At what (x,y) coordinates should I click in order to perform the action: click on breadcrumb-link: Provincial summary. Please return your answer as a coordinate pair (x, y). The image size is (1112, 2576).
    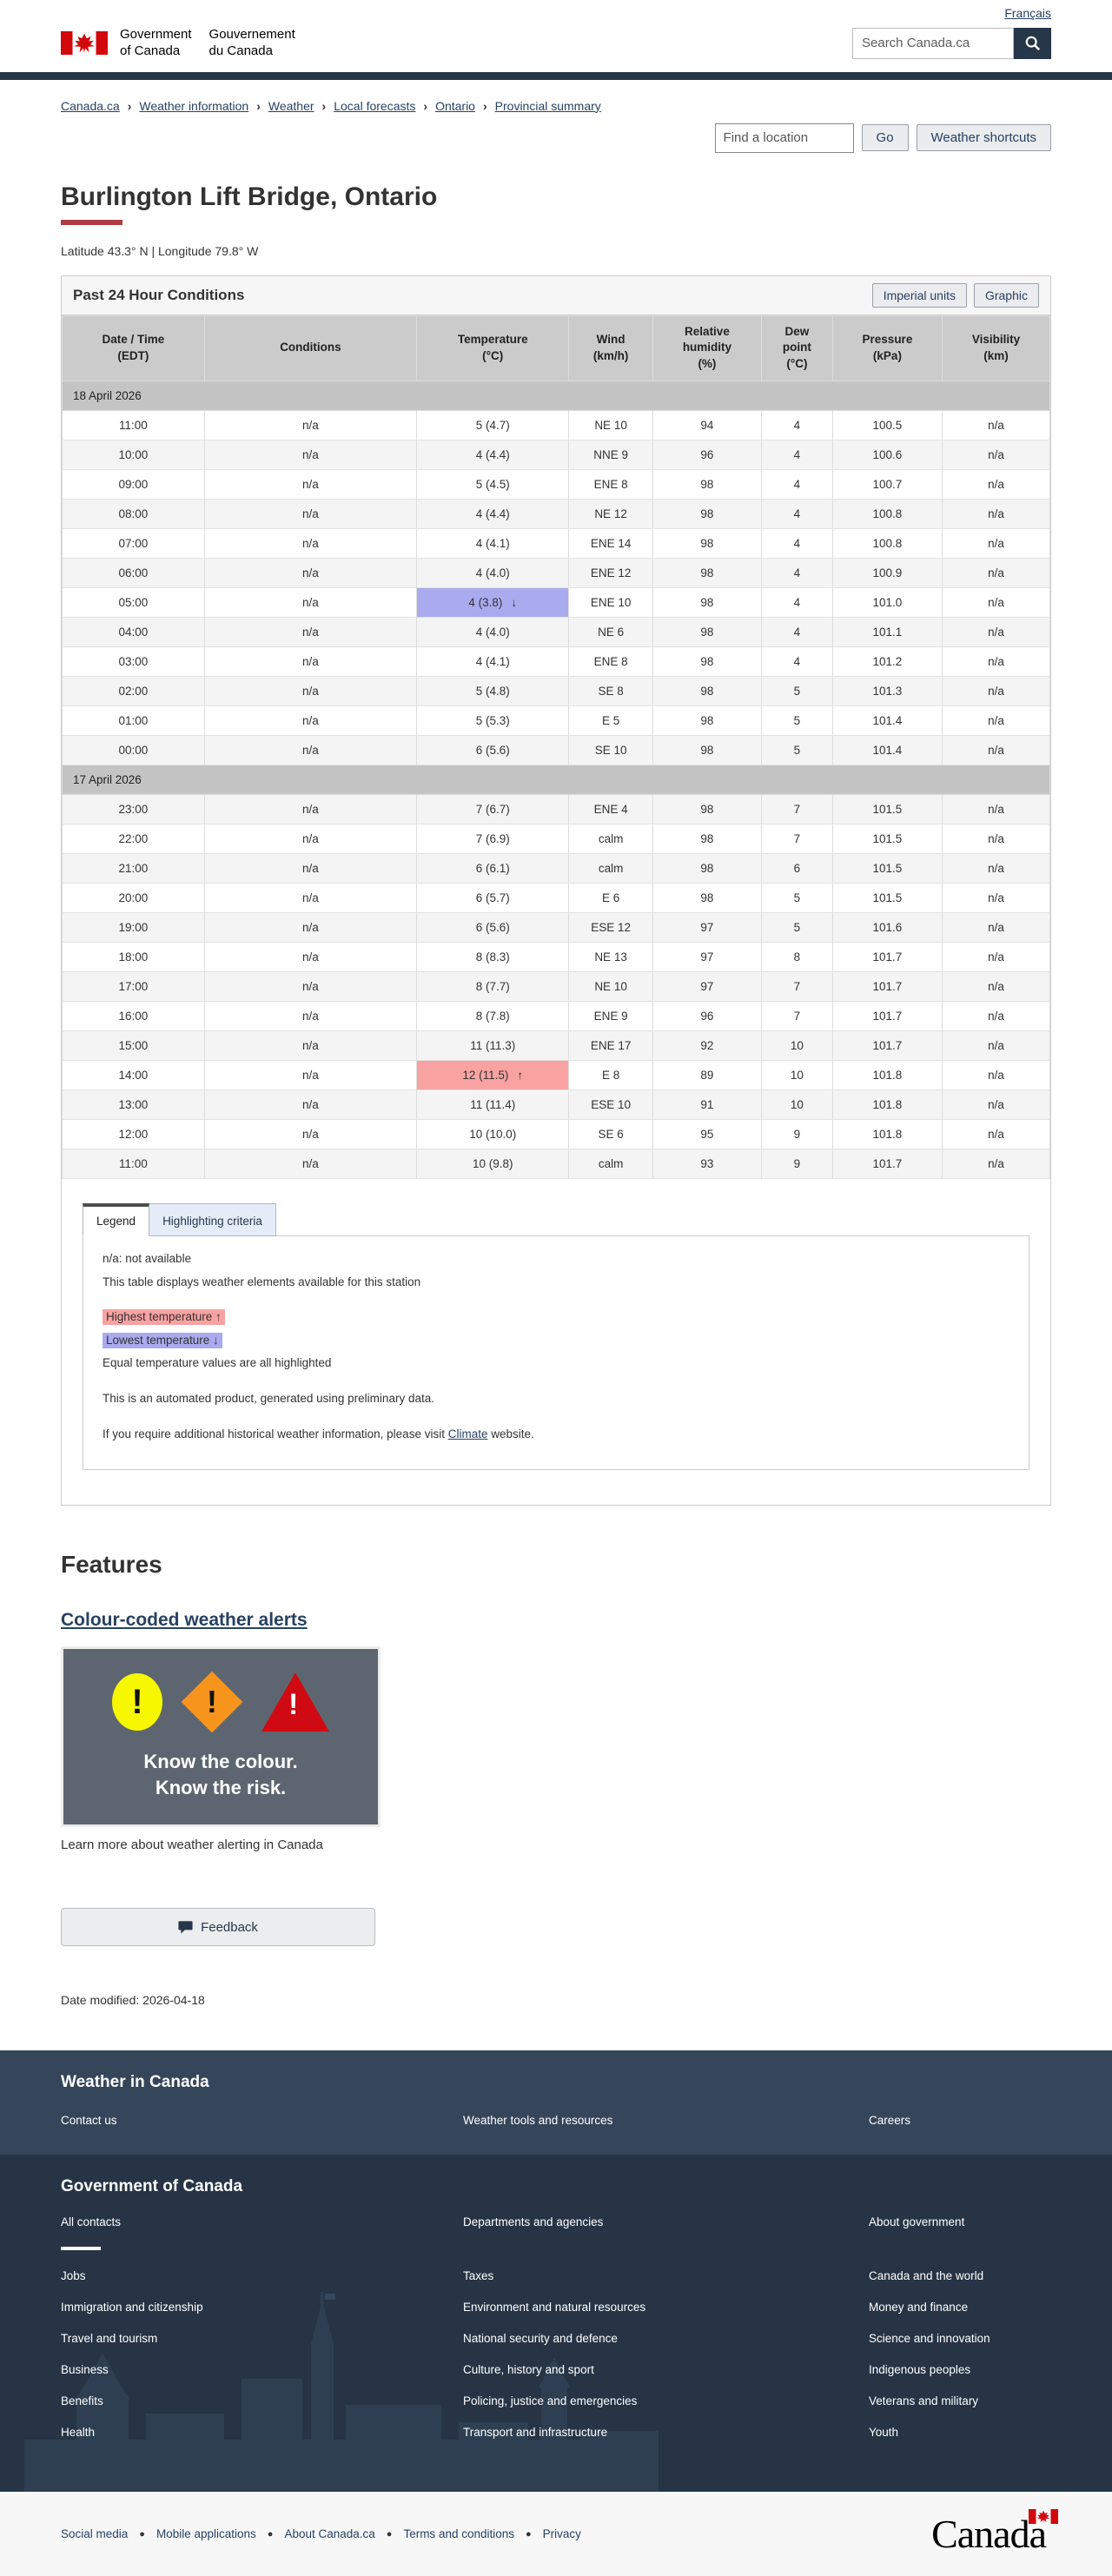
    Looking at the image, I should click on (547, 105).